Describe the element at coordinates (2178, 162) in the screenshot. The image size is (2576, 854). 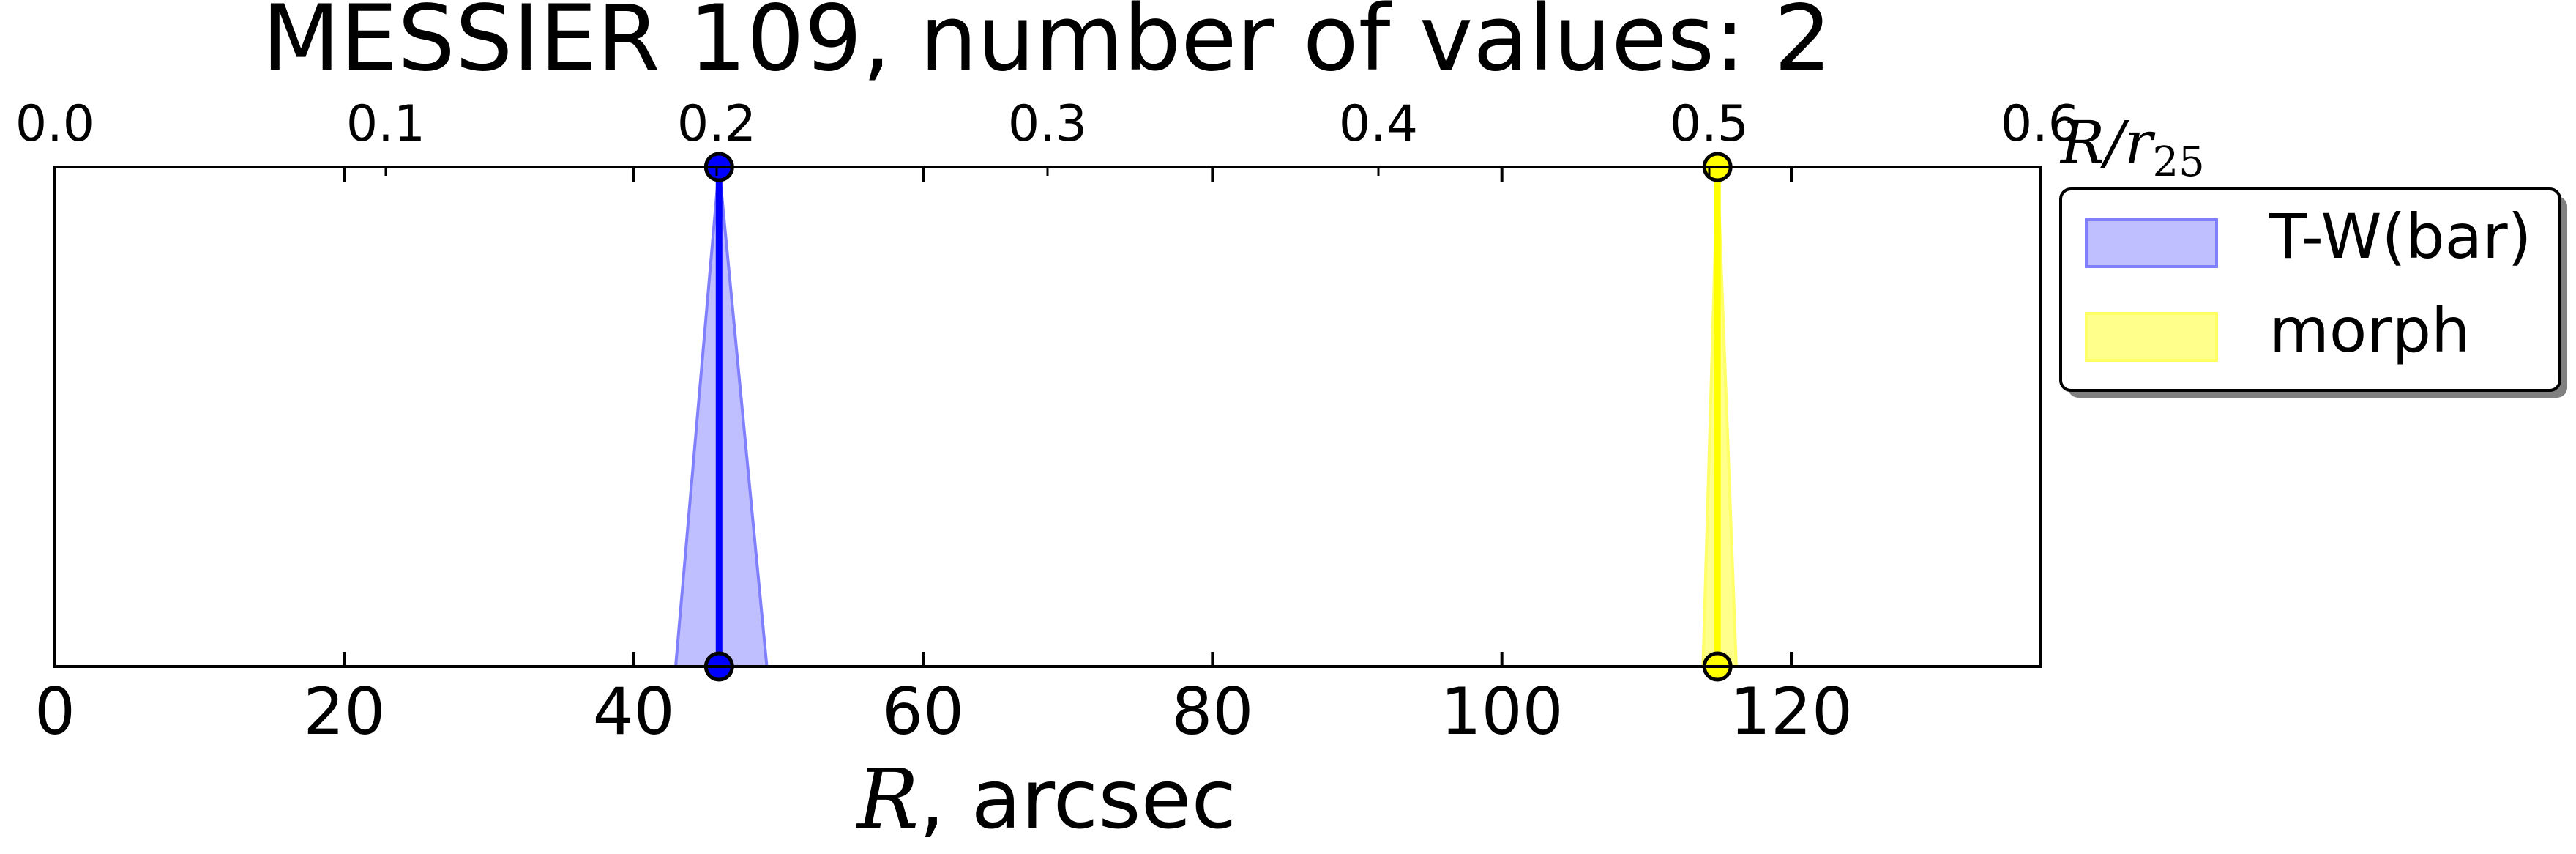
I see `top-axis-label-subscript: 25` at that location.